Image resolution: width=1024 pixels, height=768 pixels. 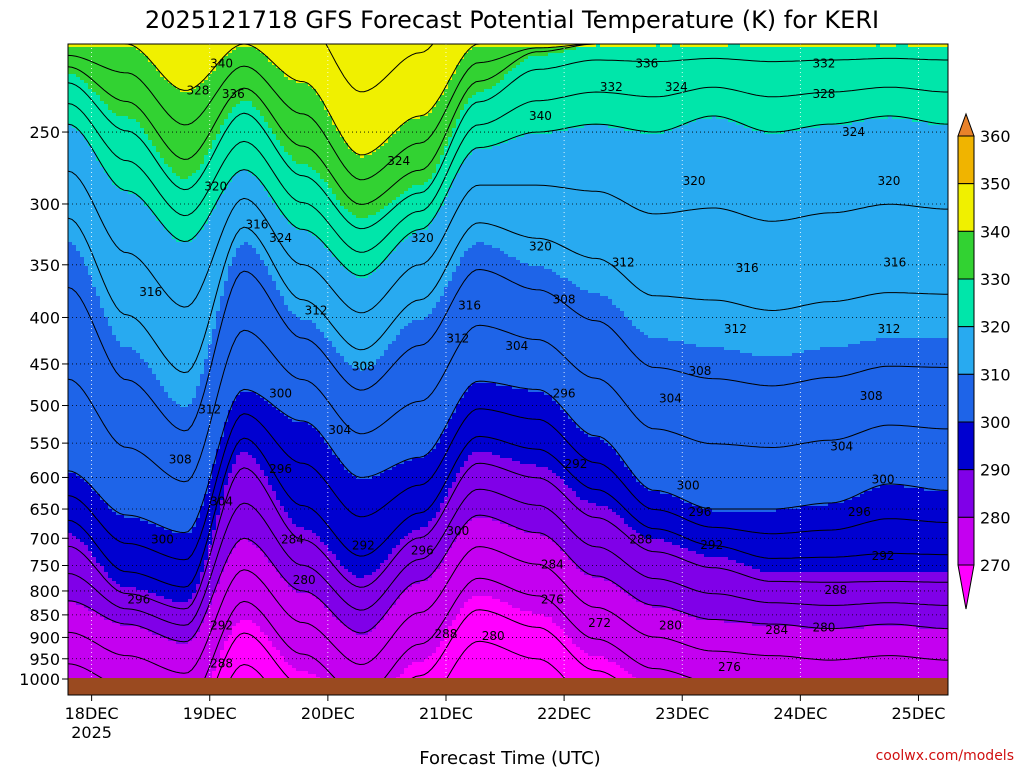 What do you see at coordinates (210, 713) in the screenshot?
I see `x-tick-label: 19DEC` at bounding box center [210, 713].